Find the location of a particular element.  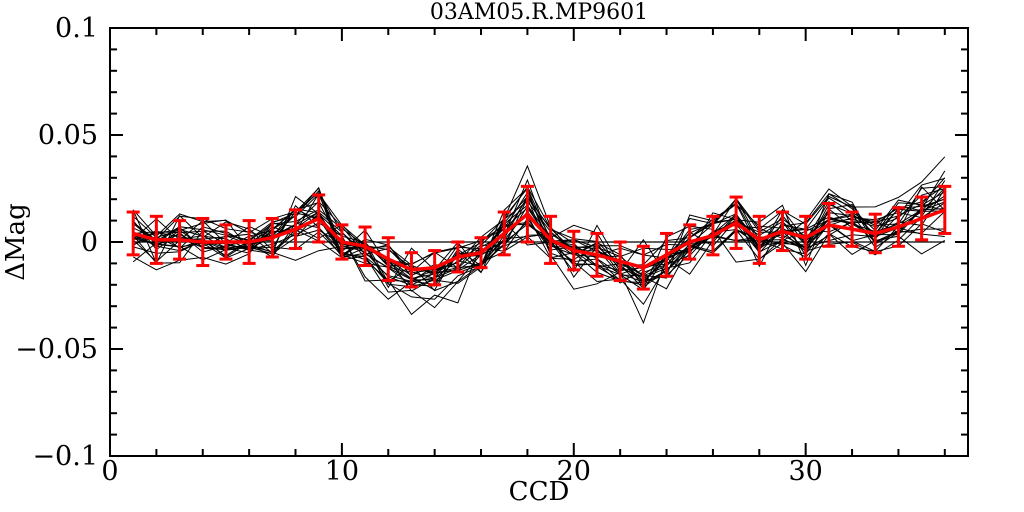

chart-title: 03AM05.R.MP9601 is located at coordinates (539, 12).